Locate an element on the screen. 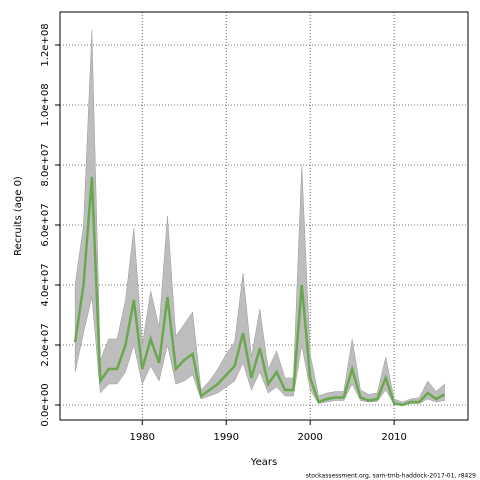  x-axis-label: Years is located at coordinates (263, 462).